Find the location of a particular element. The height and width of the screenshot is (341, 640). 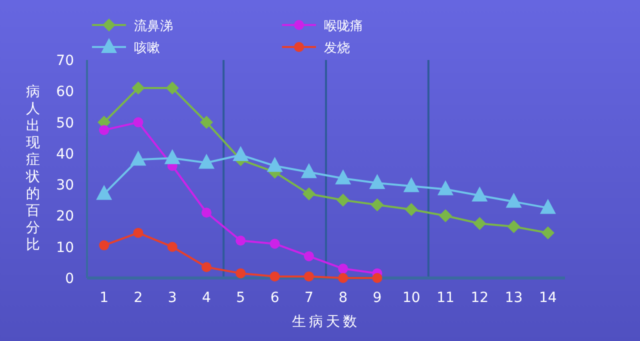

x-tick-label: 14 is located at coordinates (548, 298).